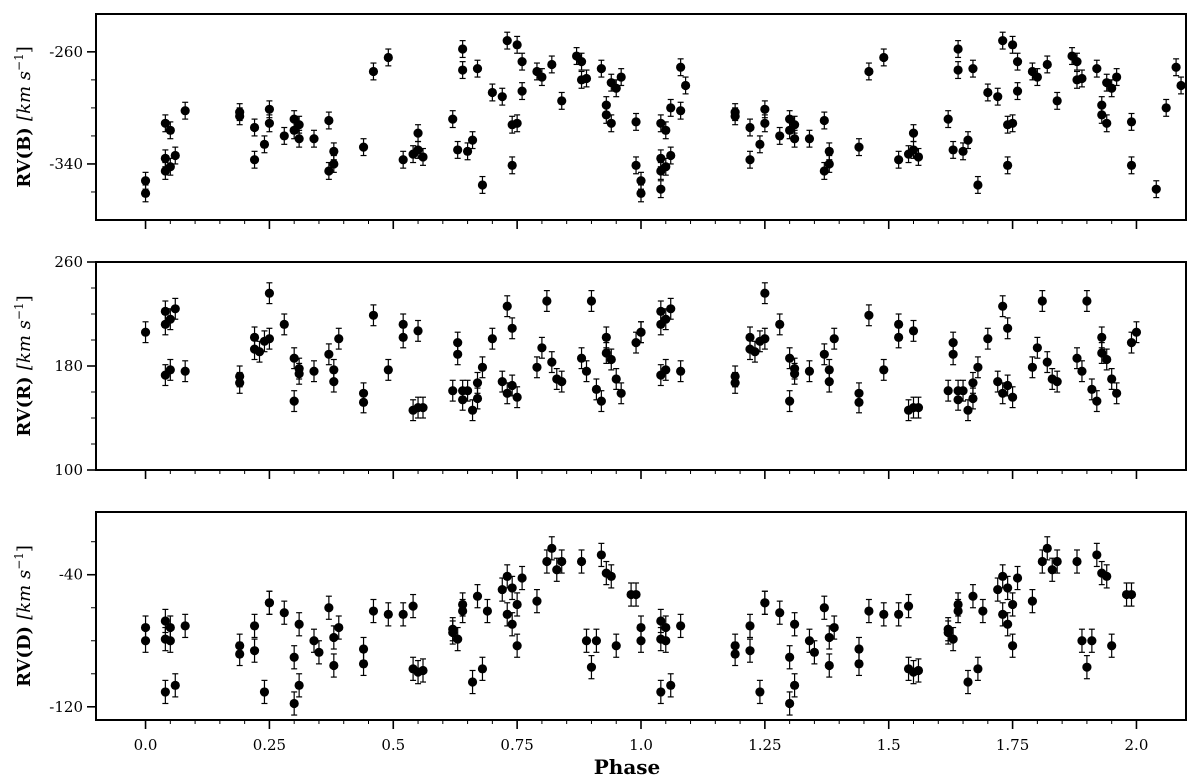 Image resolution: width=1200 pixels, height=784 pixels. I want to click on x-tick-label: 0.75, so click(516, 745).